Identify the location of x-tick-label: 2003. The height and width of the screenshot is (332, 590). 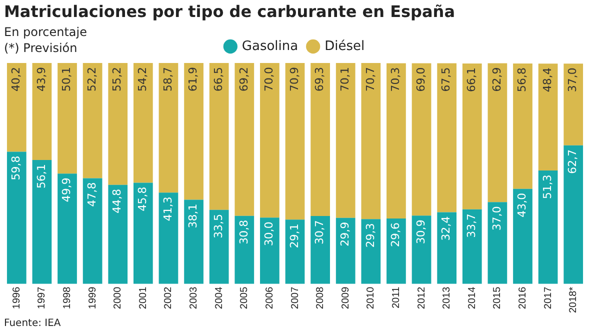
(194, 298).